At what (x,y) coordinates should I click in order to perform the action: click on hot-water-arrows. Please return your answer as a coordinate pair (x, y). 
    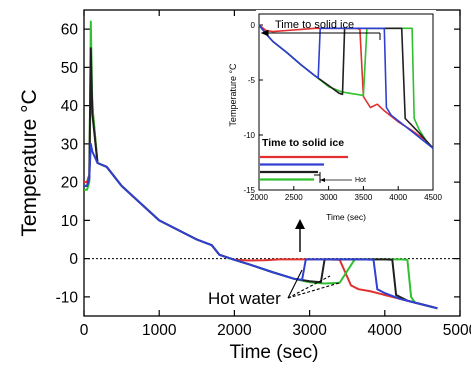
    Looking at the image, I should click on (313, 284).